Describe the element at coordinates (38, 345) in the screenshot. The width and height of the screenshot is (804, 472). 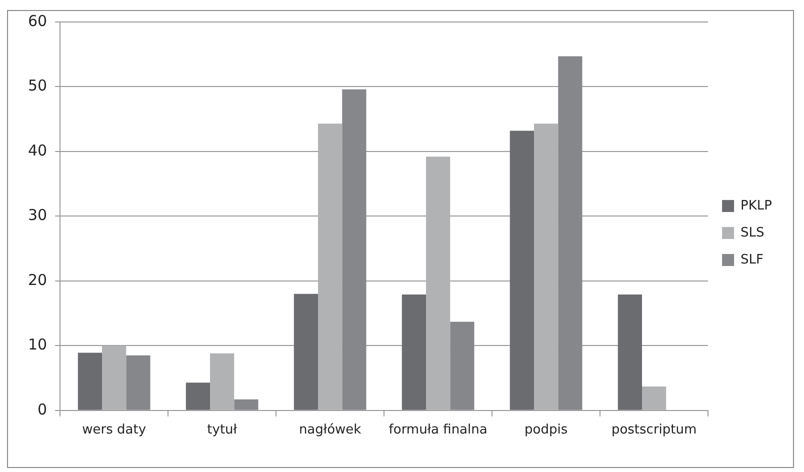
I see `y-tick-label: 10` at that location.